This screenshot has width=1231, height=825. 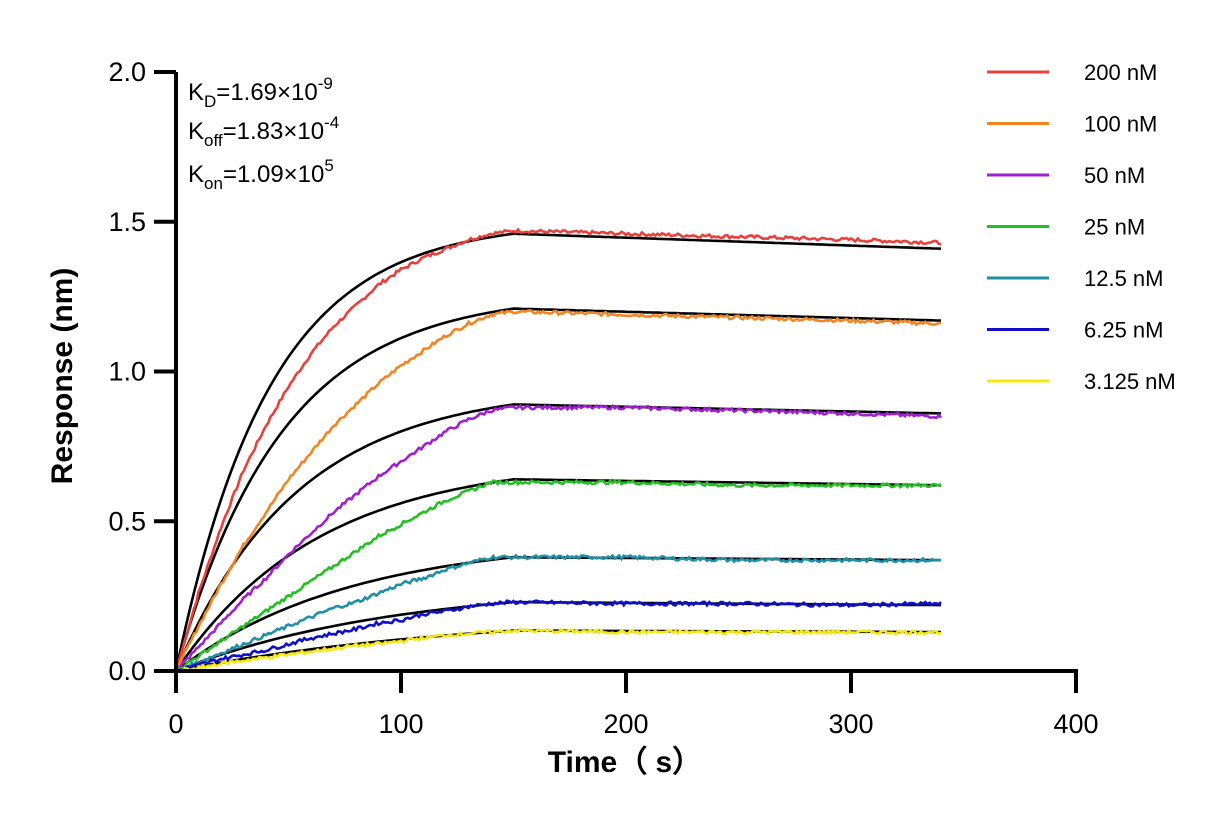 I want to click on y-tick-label: 0.0, so click(x=127, y=671).